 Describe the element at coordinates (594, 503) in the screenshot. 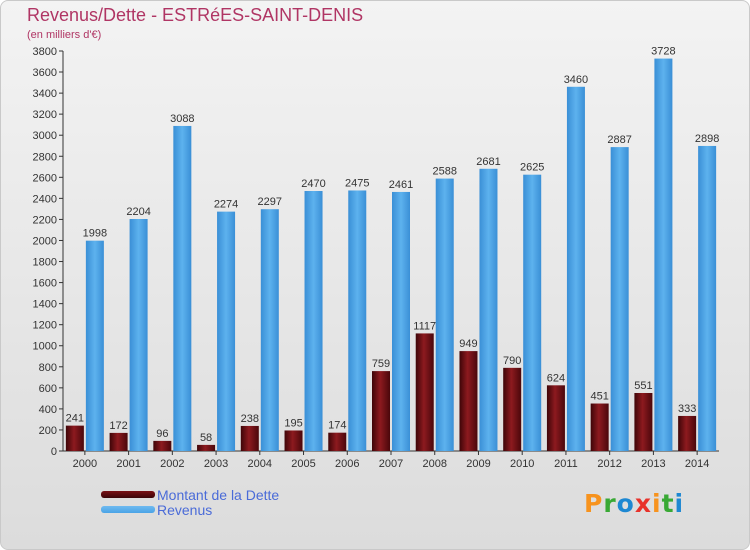

I see `logo-letter: P` at that location.